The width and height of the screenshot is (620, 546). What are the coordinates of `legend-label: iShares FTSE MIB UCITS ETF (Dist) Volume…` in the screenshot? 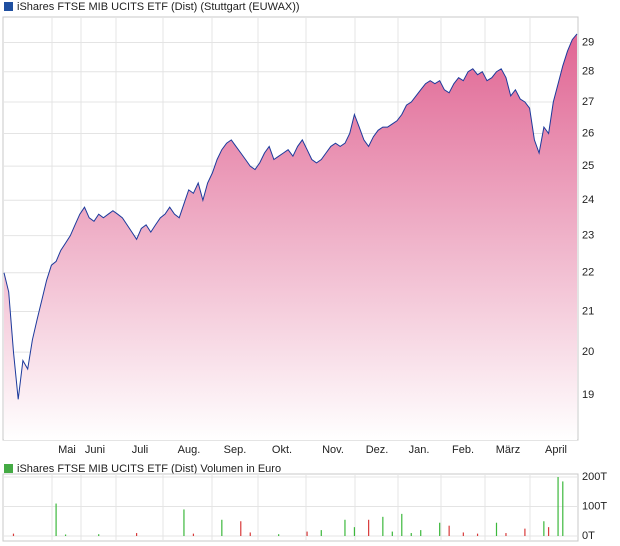 It's located at (149, 469).